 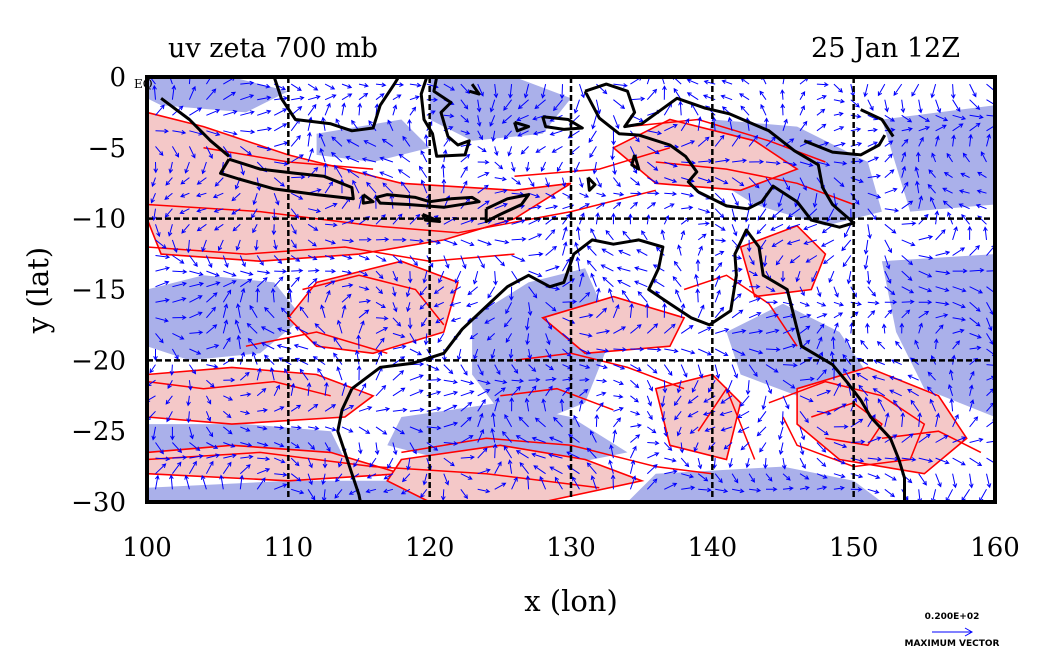 What do you see at coordinates (147, 548) in the screenshot?
I see `x-tick-100: 100` at bounding box center [147, 548].